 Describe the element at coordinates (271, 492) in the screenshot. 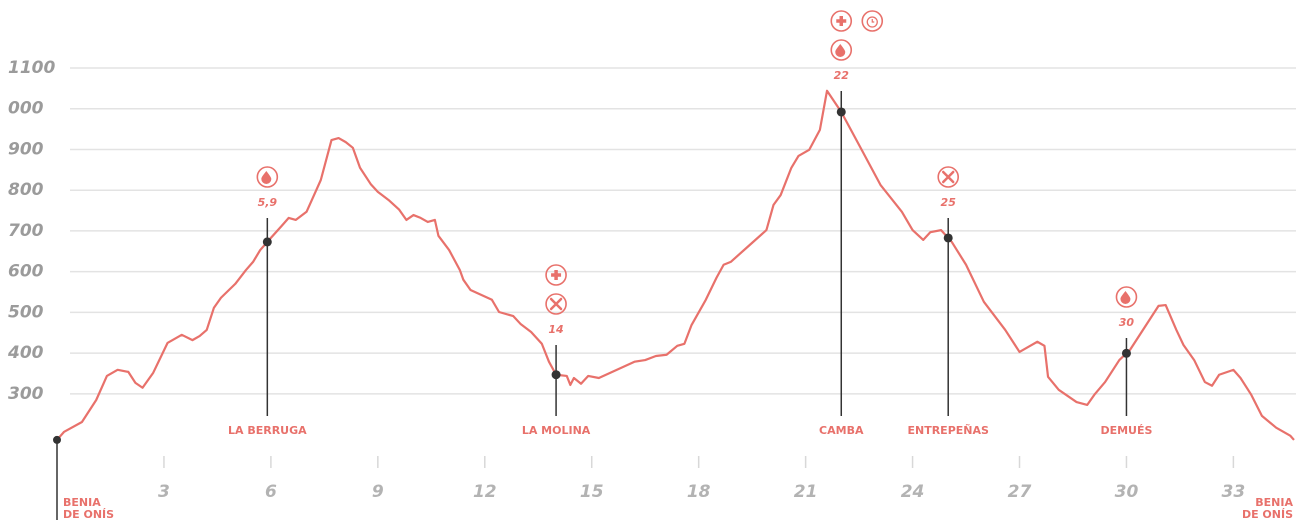

I see `x-tick-label: 6` at that location.